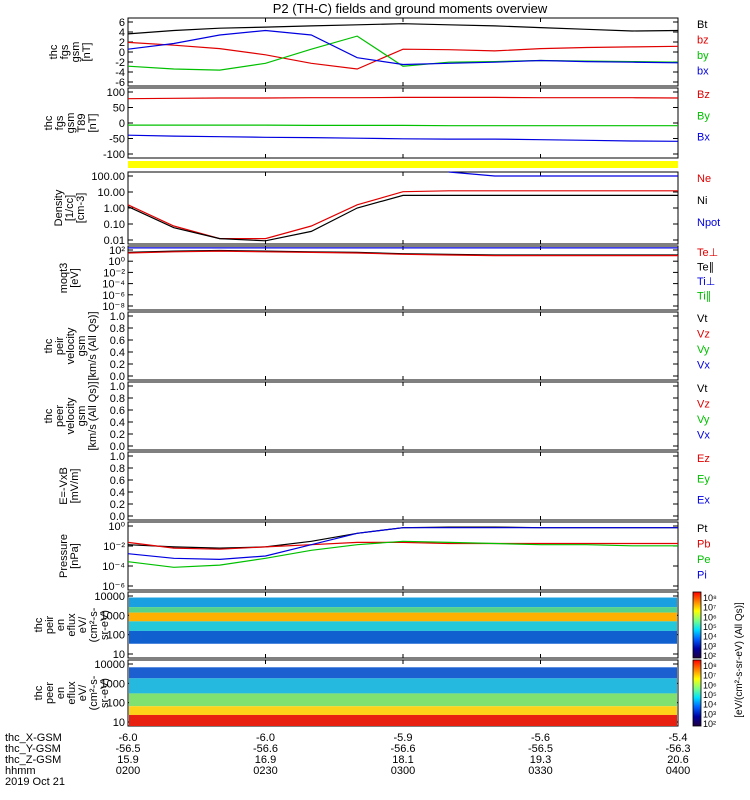 This screenshot has height=800, width=750. Describe the element at coordinates (33, 738) in the screenshot. I see `time-axis-row-label: thc_X-GSM` at that location.